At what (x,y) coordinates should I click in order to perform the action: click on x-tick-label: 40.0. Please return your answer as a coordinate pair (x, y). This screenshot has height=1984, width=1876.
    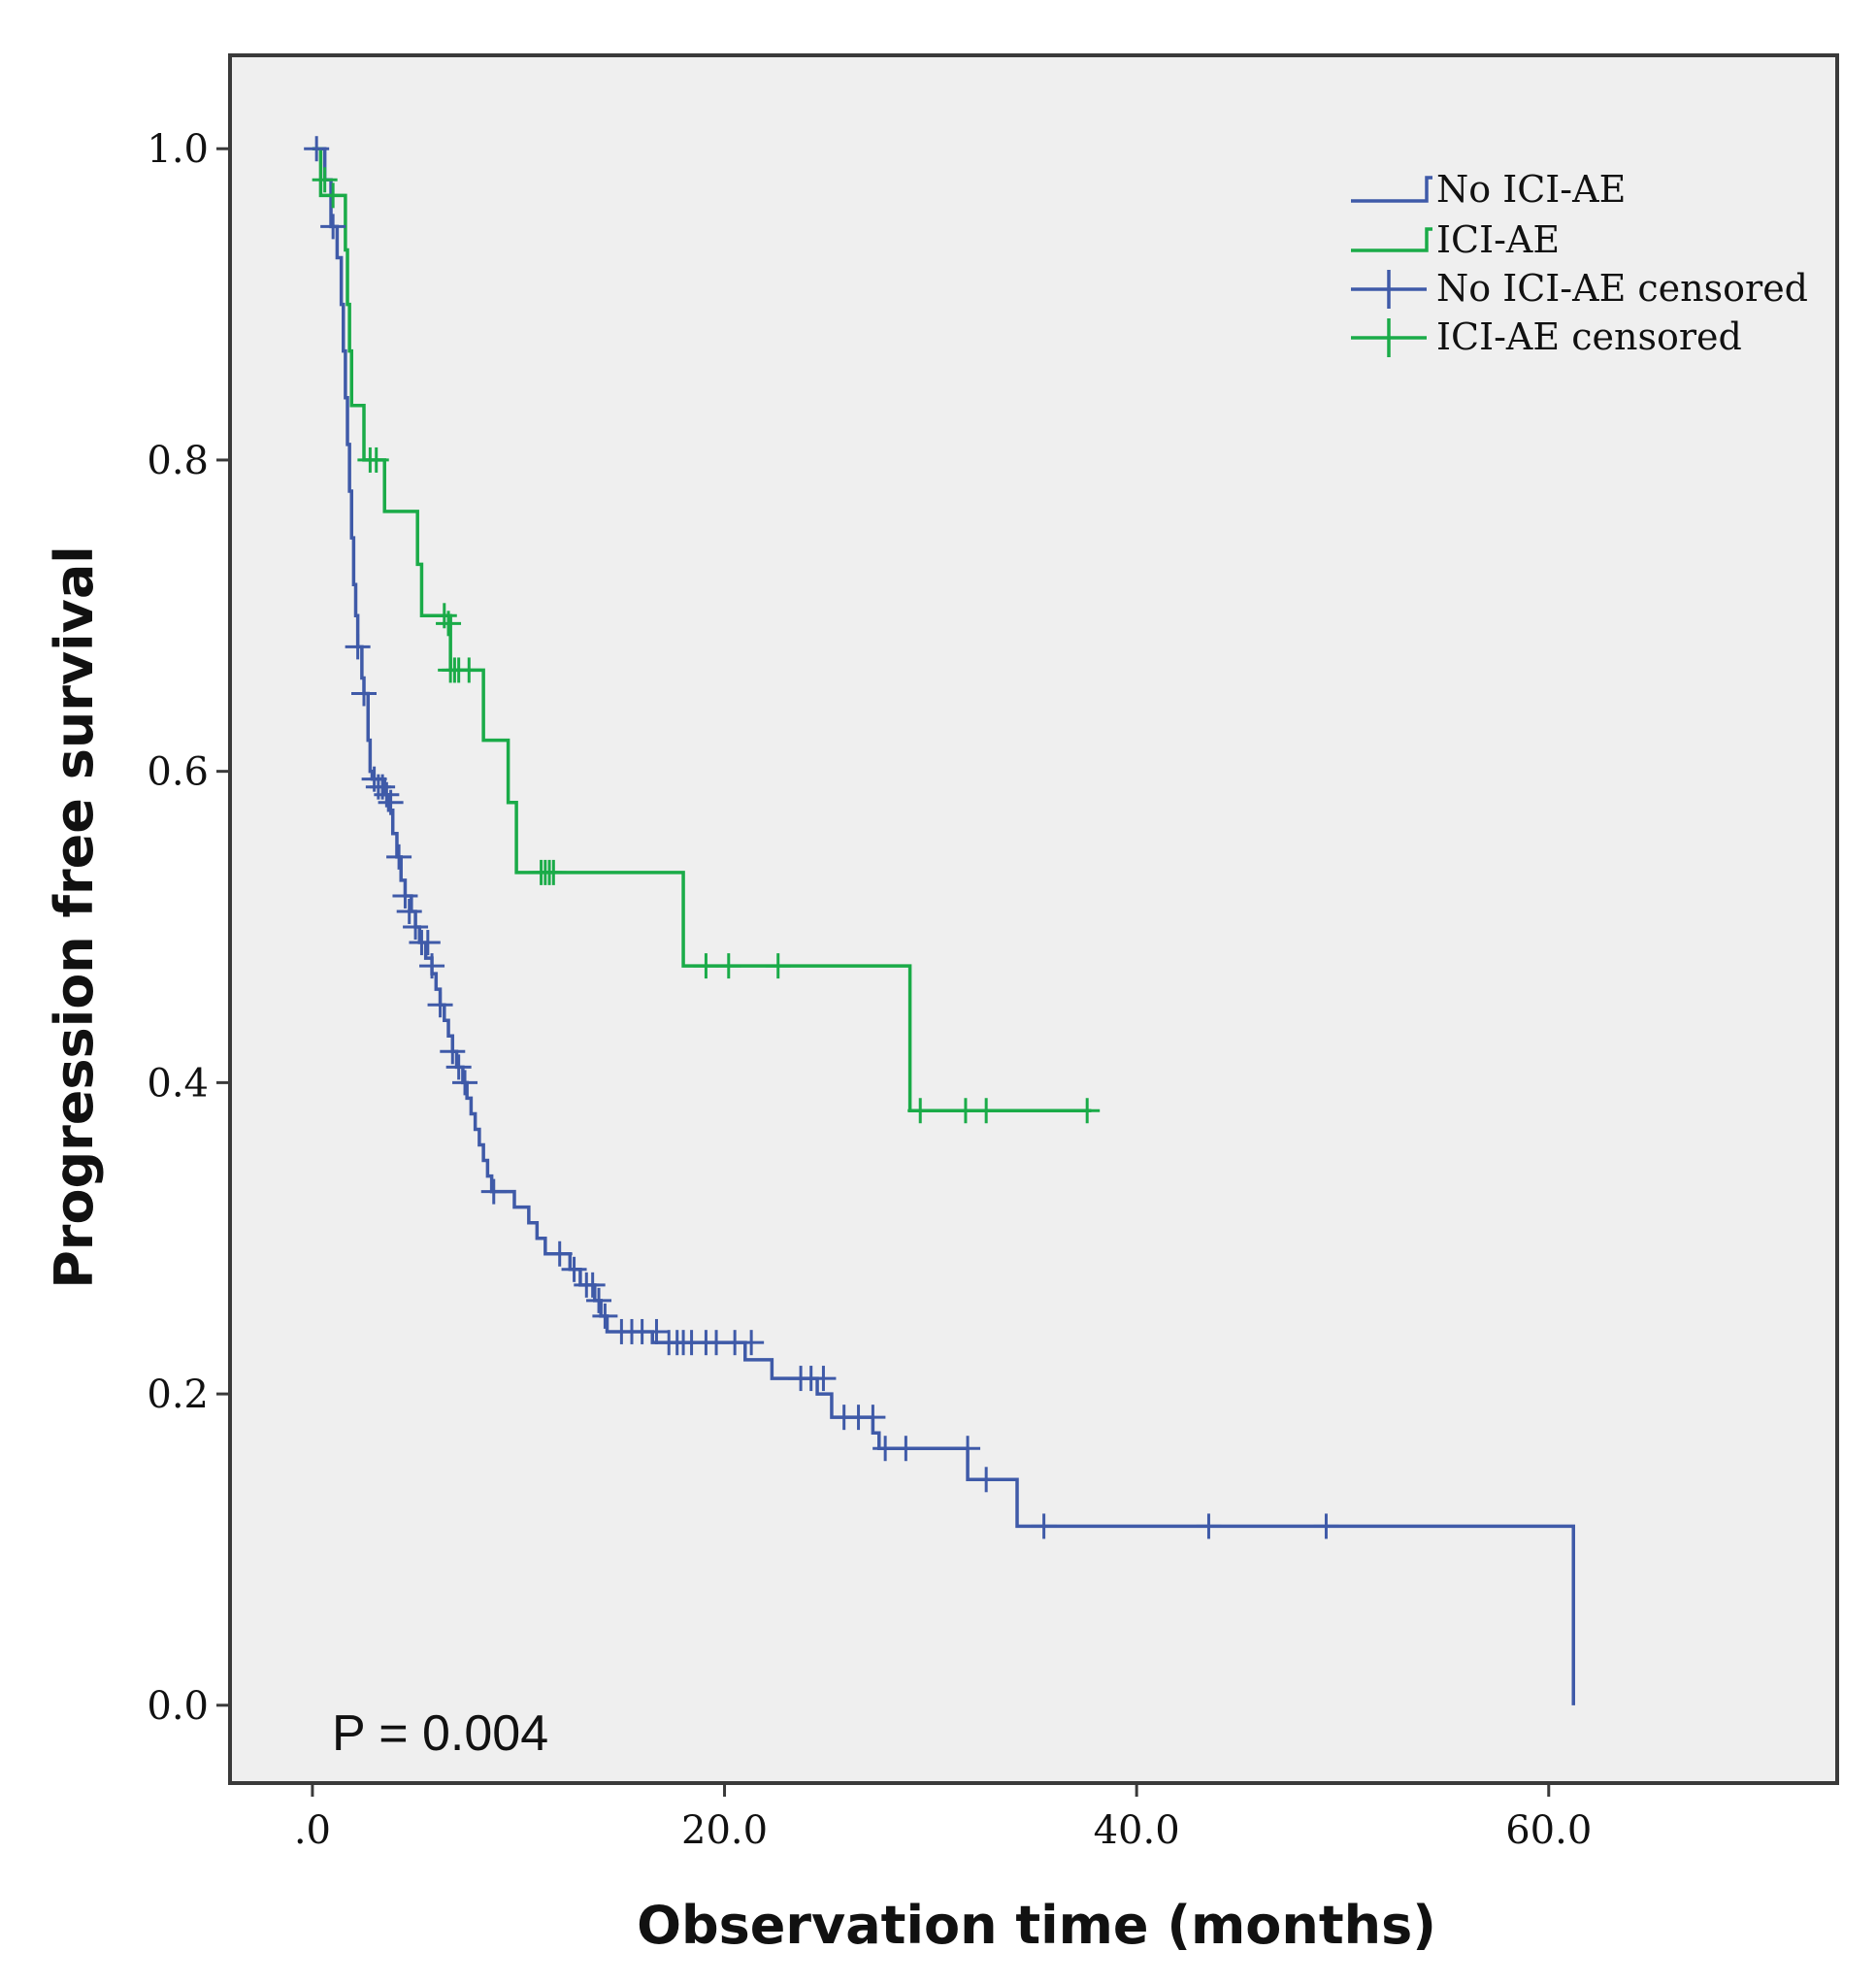
    Looking at the image, I should click on (1137, 1830).